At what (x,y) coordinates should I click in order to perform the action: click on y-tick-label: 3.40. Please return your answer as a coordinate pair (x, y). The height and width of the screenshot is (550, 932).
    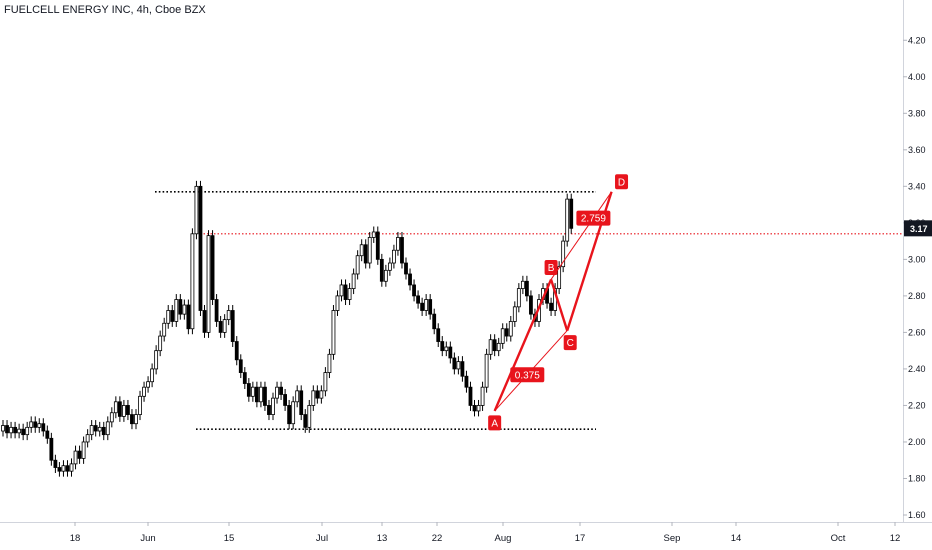
    Looking at the image, I should click on (917, 186).